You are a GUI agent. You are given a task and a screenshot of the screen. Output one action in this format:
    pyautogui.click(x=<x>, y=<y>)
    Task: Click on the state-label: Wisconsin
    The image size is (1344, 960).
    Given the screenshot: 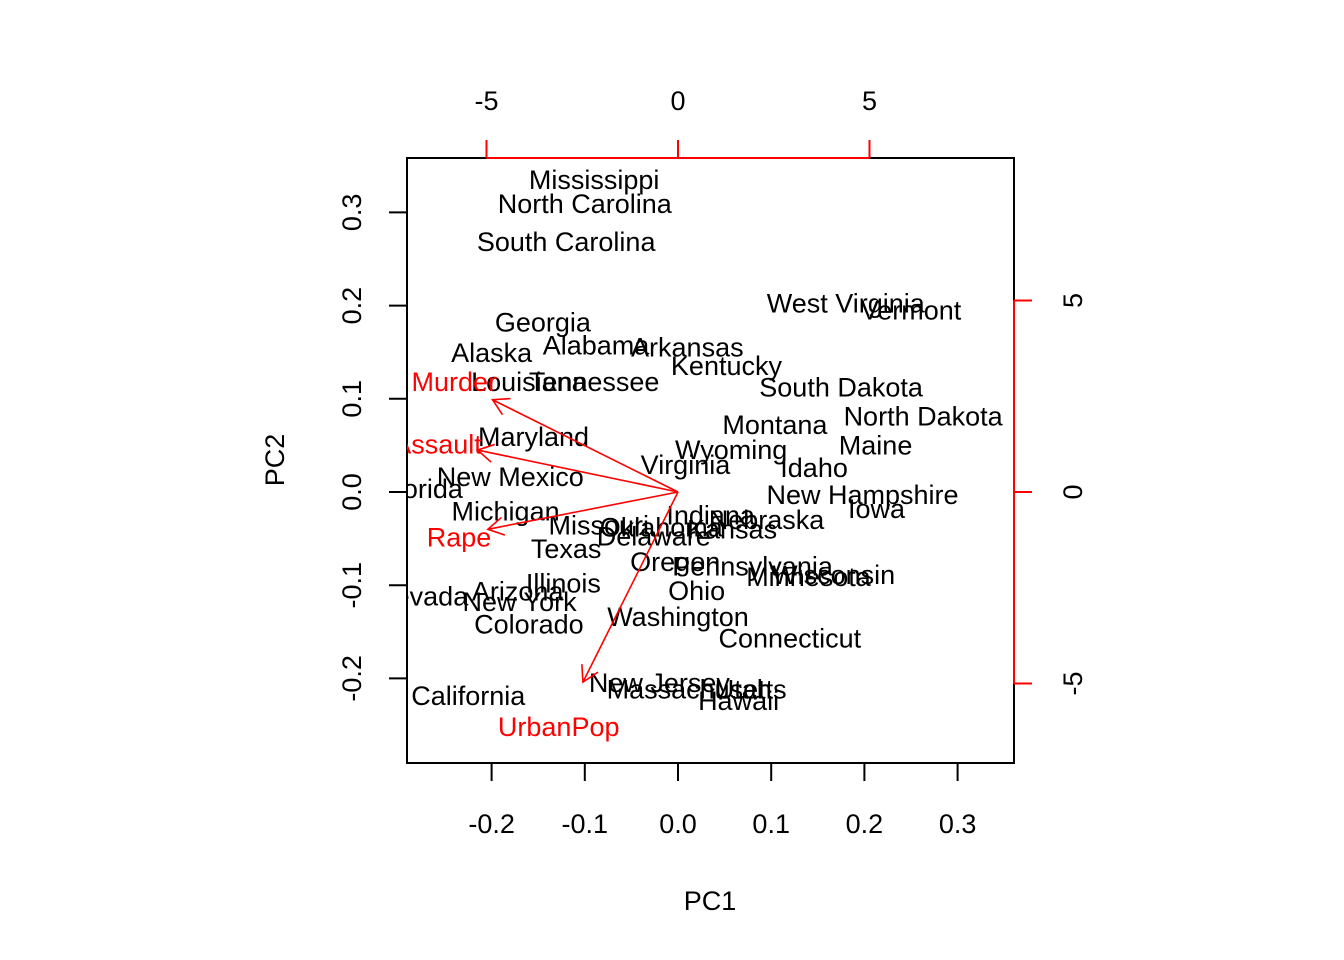 What is the action you would take?
    pyautogui.click(x=833, y=575)
    